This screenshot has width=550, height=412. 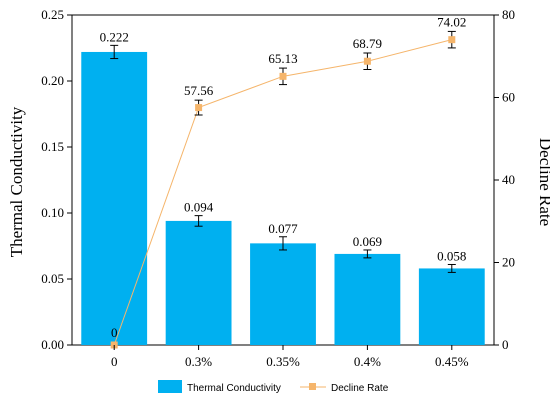 What do you see at coordinates (52, 344) in the screenshot?
I see `y-left-tick-label: 0.00` at bounding box center [52, 344].